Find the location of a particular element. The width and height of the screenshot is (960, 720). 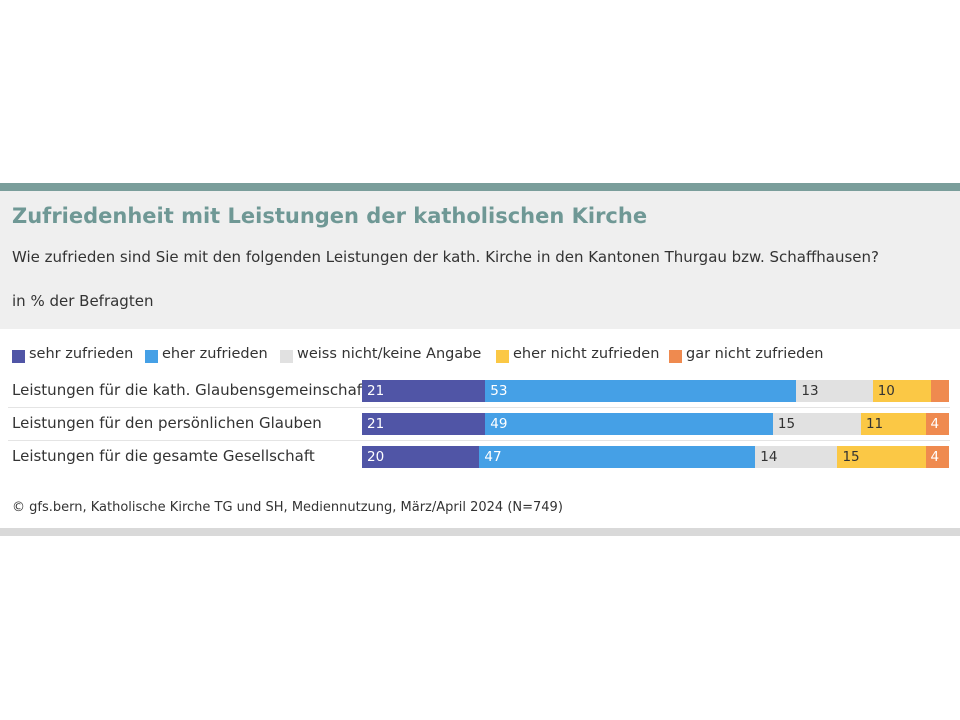

top-rule is located at coordinates (480, 187).